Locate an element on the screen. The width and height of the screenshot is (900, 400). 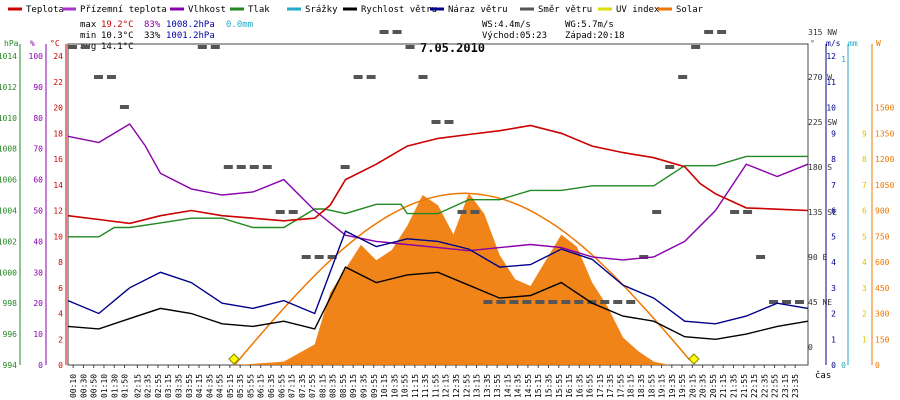
stat-wg: WG:5.7m/s is located at coordinates (589, 25).